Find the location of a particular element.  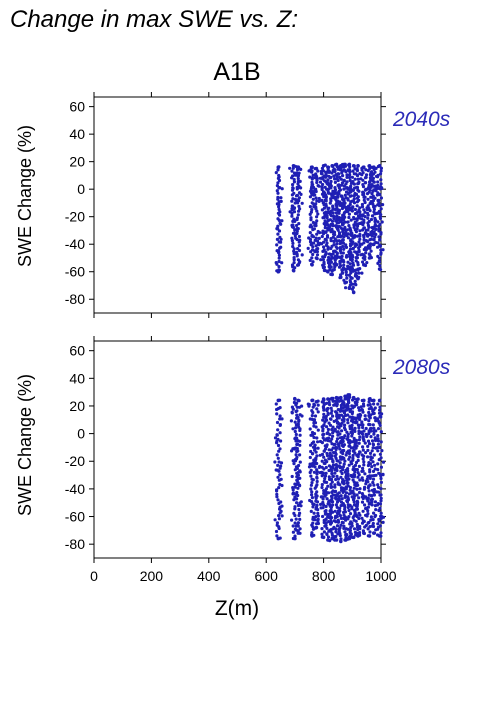

scatter-points is located at coordinates (329, 228).